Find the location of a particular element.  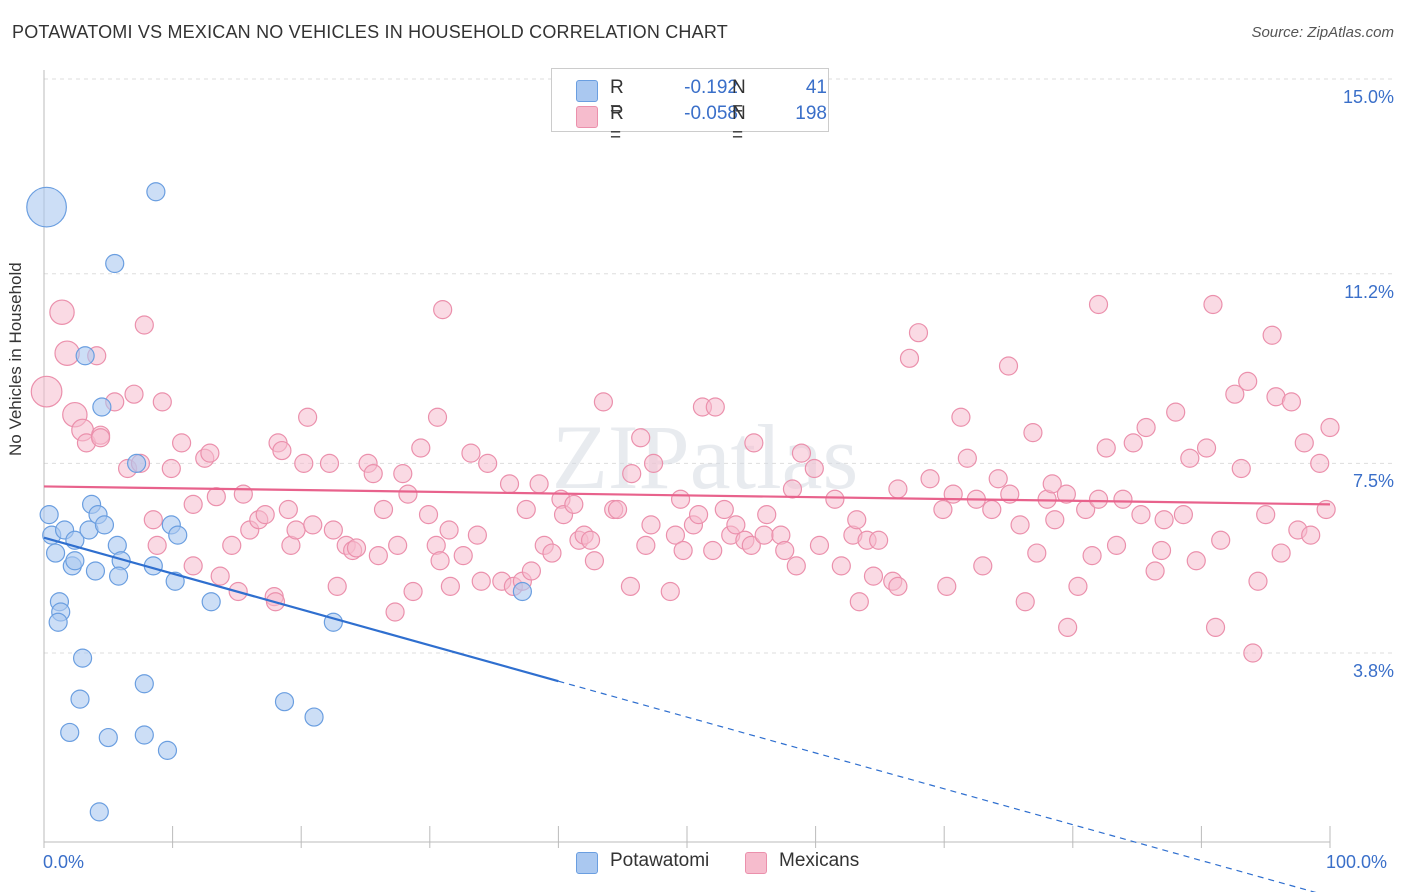

r-value: -0.192 is located at coordinates (711, 87).